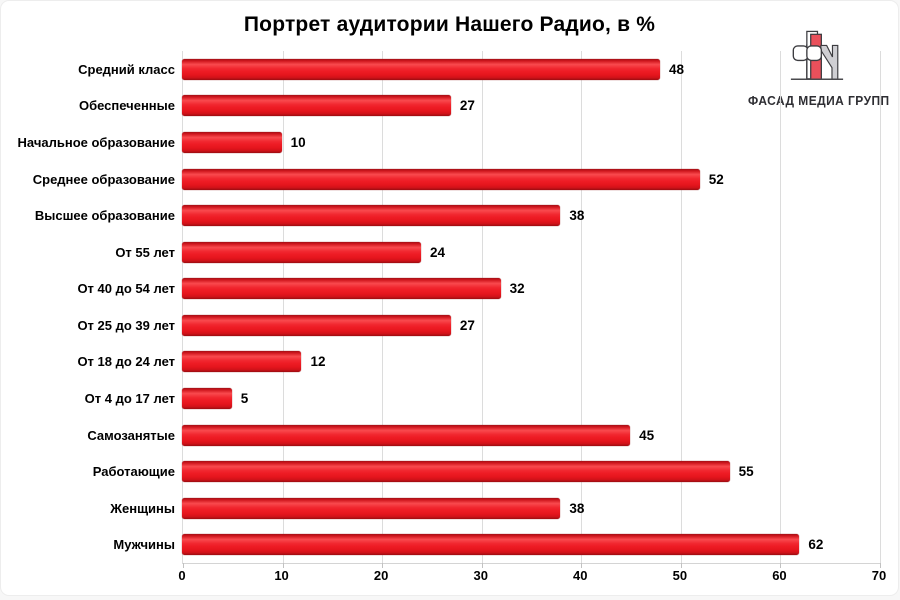 The height and width of the screenshot is (600, 900). I want to click on chart-row: Работающие 55, so click(443, 471).